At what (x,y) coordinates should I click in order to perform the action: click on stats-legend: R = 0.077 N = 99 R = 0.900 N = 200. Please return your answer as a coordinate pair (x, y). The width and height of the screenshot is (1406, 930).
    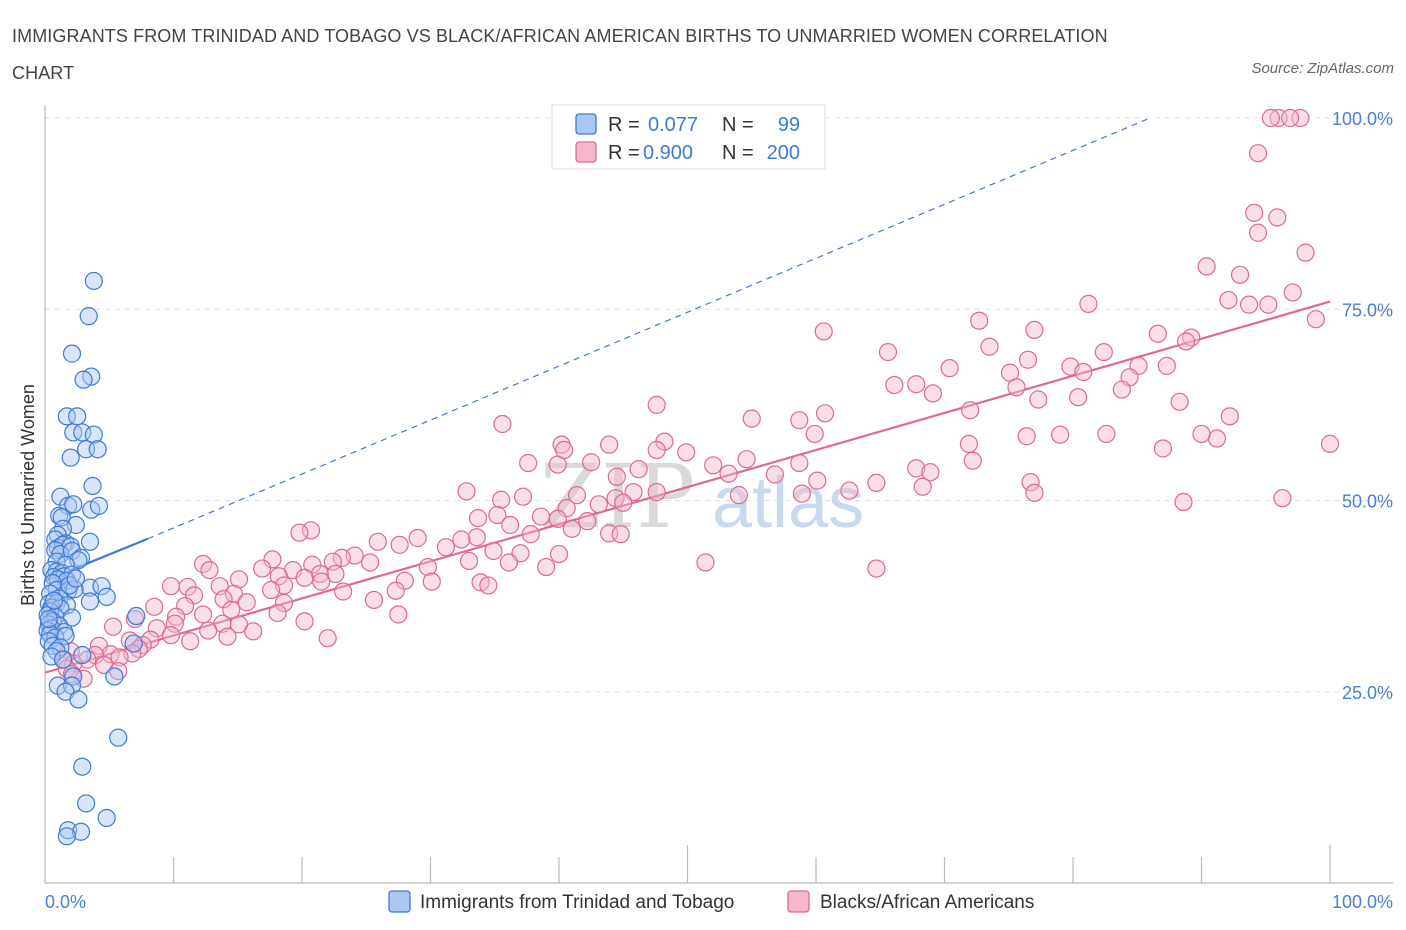
    Looking at the image, I should click on (688, 137).